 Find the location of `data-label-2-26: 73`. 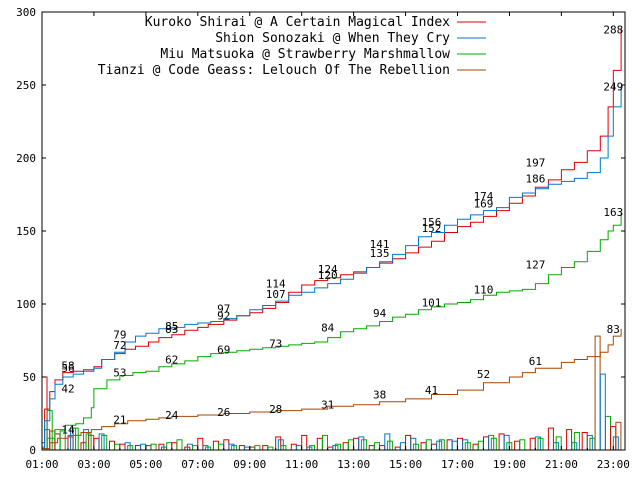

data-label-2-26: 73 is located at coordinates (275, 343).